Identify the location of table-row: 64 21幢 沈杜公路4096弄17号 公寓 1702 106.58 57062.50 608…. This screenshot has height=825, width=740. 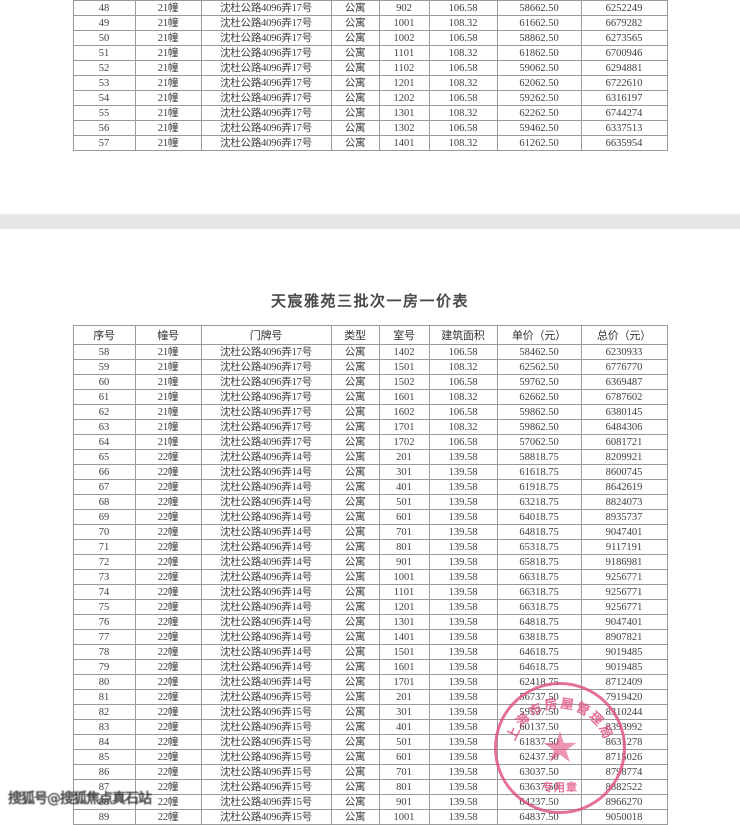
(370, 442).